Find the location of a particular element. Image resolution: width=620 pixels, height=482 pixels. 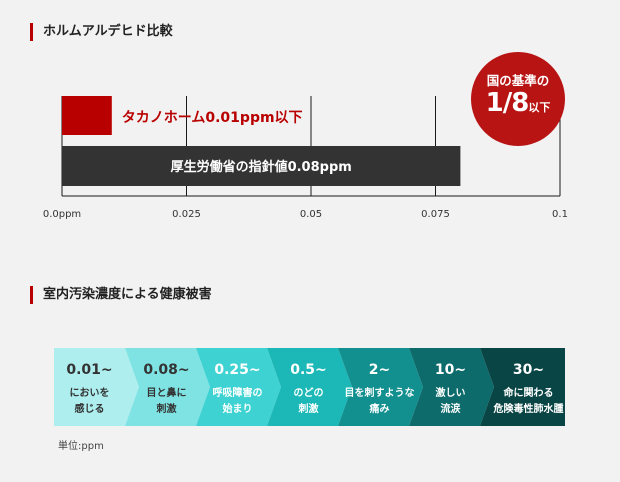

stage-value: 2~ is located at coordinates (379, 370).